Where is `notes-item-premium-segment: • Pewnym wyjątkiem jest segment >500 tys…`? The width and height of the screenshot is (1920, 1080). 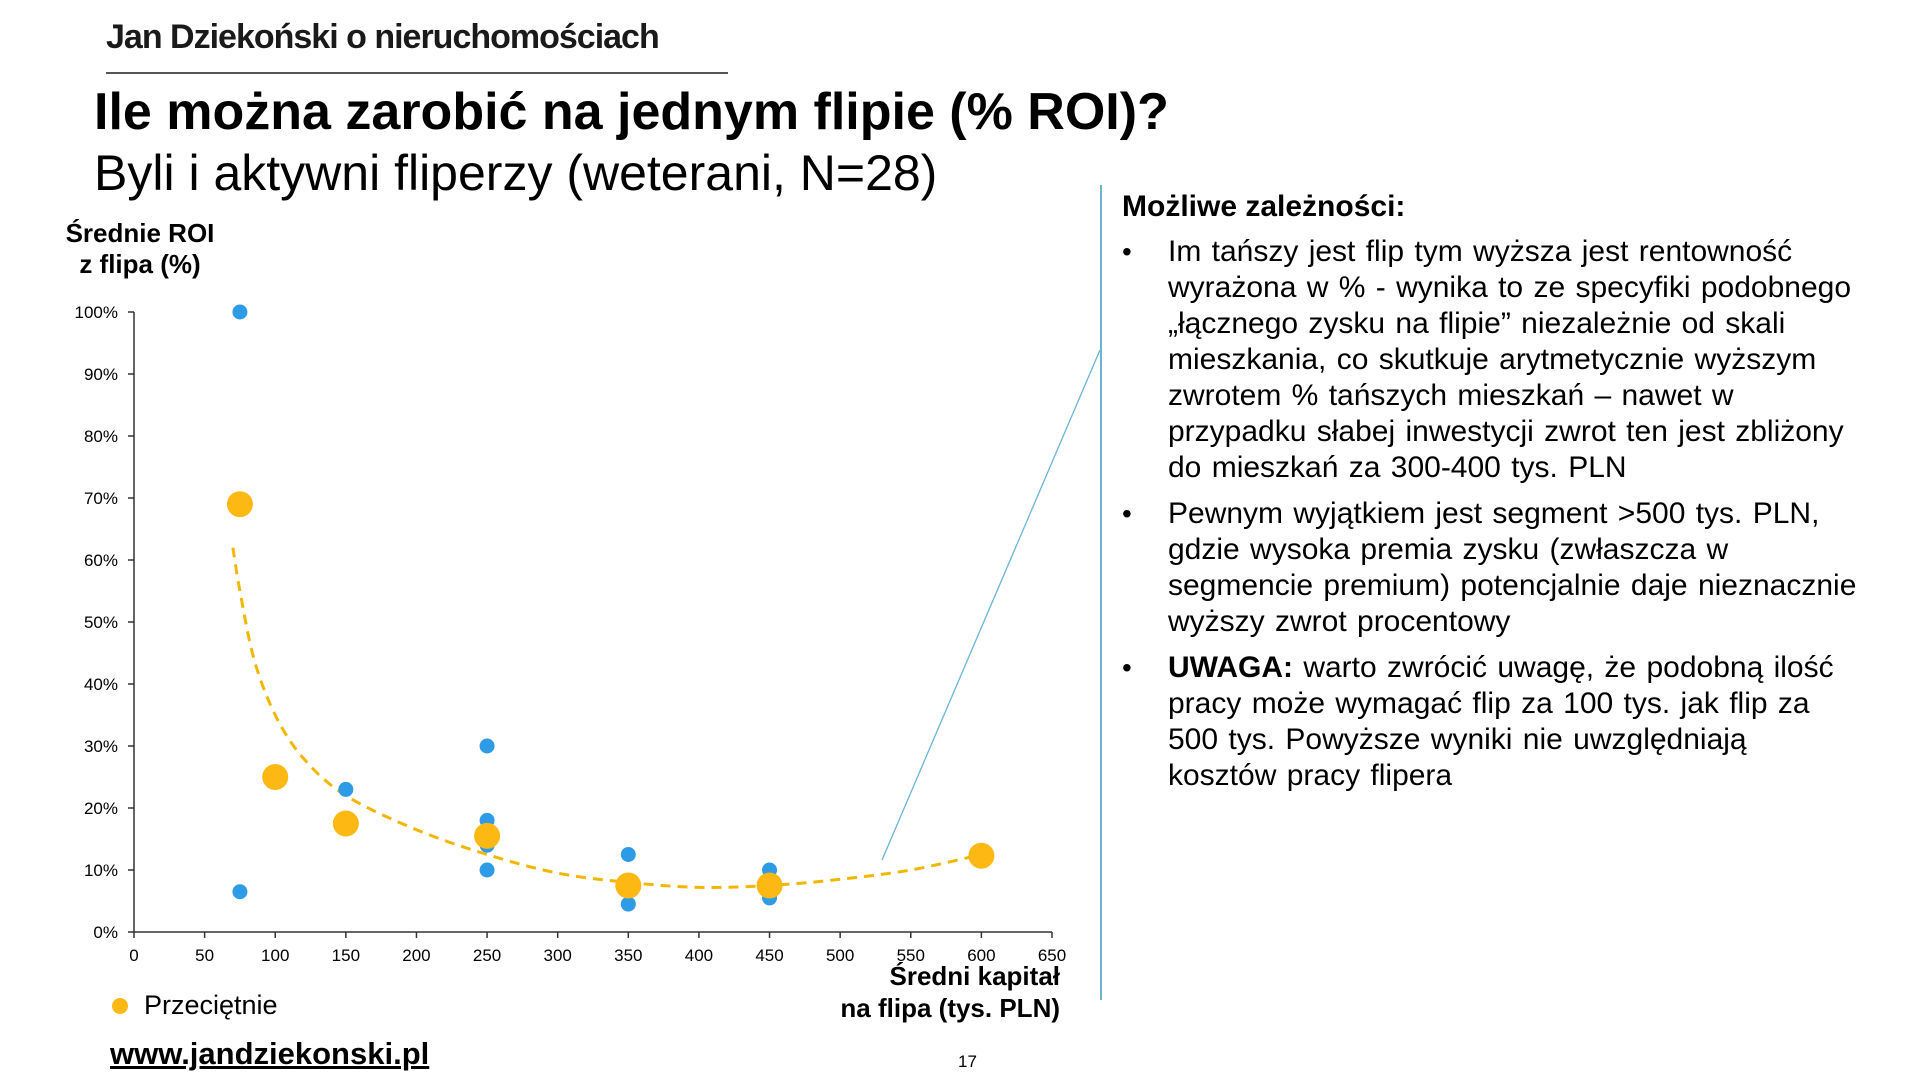 notes-item-premium-segment: • Pewnym wyjątkiem jest segment >500 tys… is located at coordinates (1492, 568).